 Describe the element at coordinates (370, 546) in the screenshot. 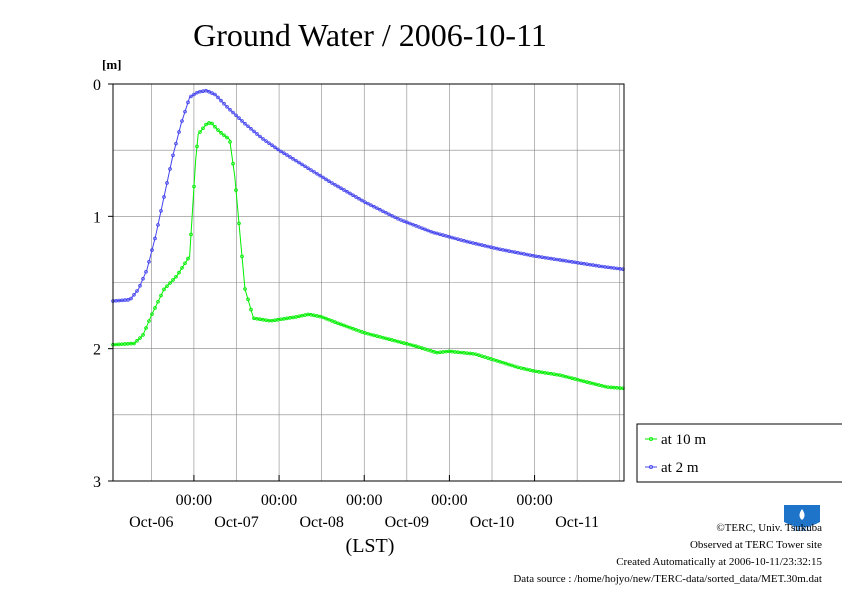

I see `x-axis-label: (LST)` at that location.